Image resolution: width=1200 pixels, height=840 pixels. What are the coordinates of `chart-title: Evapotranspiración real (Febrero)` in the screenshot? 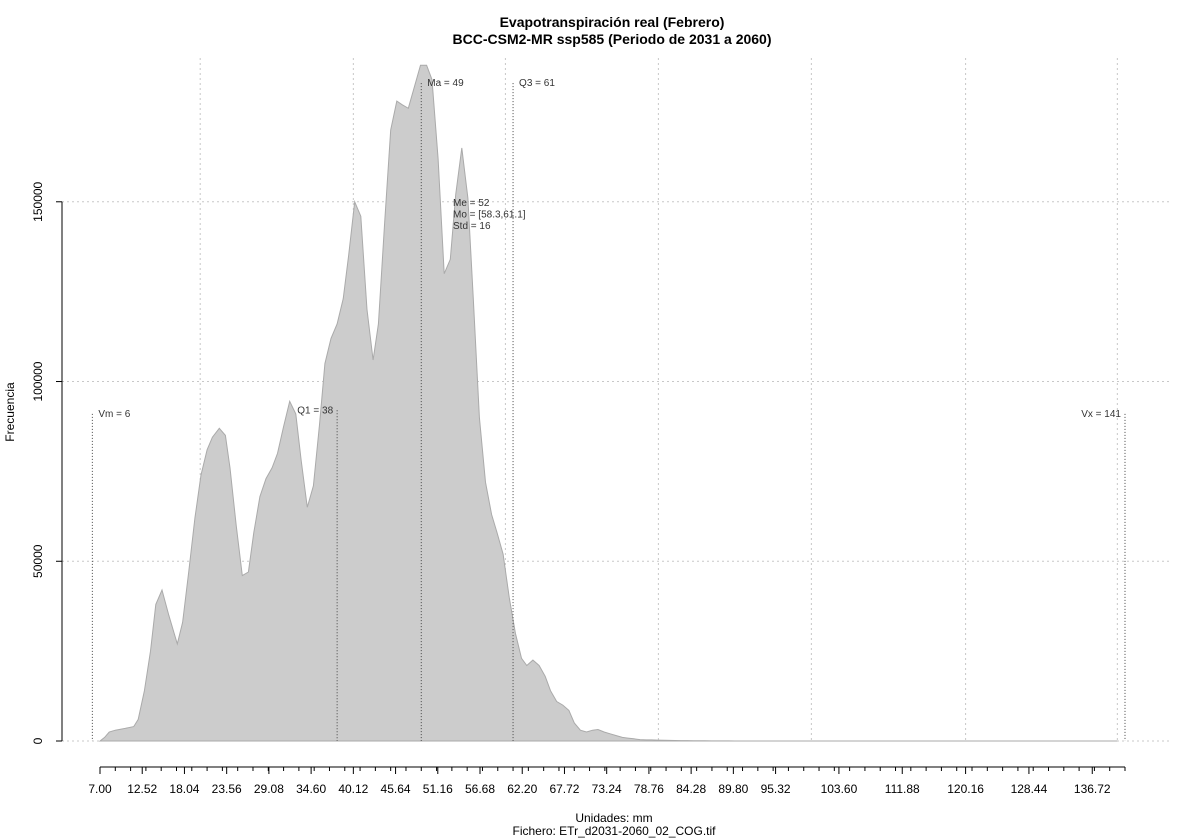 It's located at (612, 22).